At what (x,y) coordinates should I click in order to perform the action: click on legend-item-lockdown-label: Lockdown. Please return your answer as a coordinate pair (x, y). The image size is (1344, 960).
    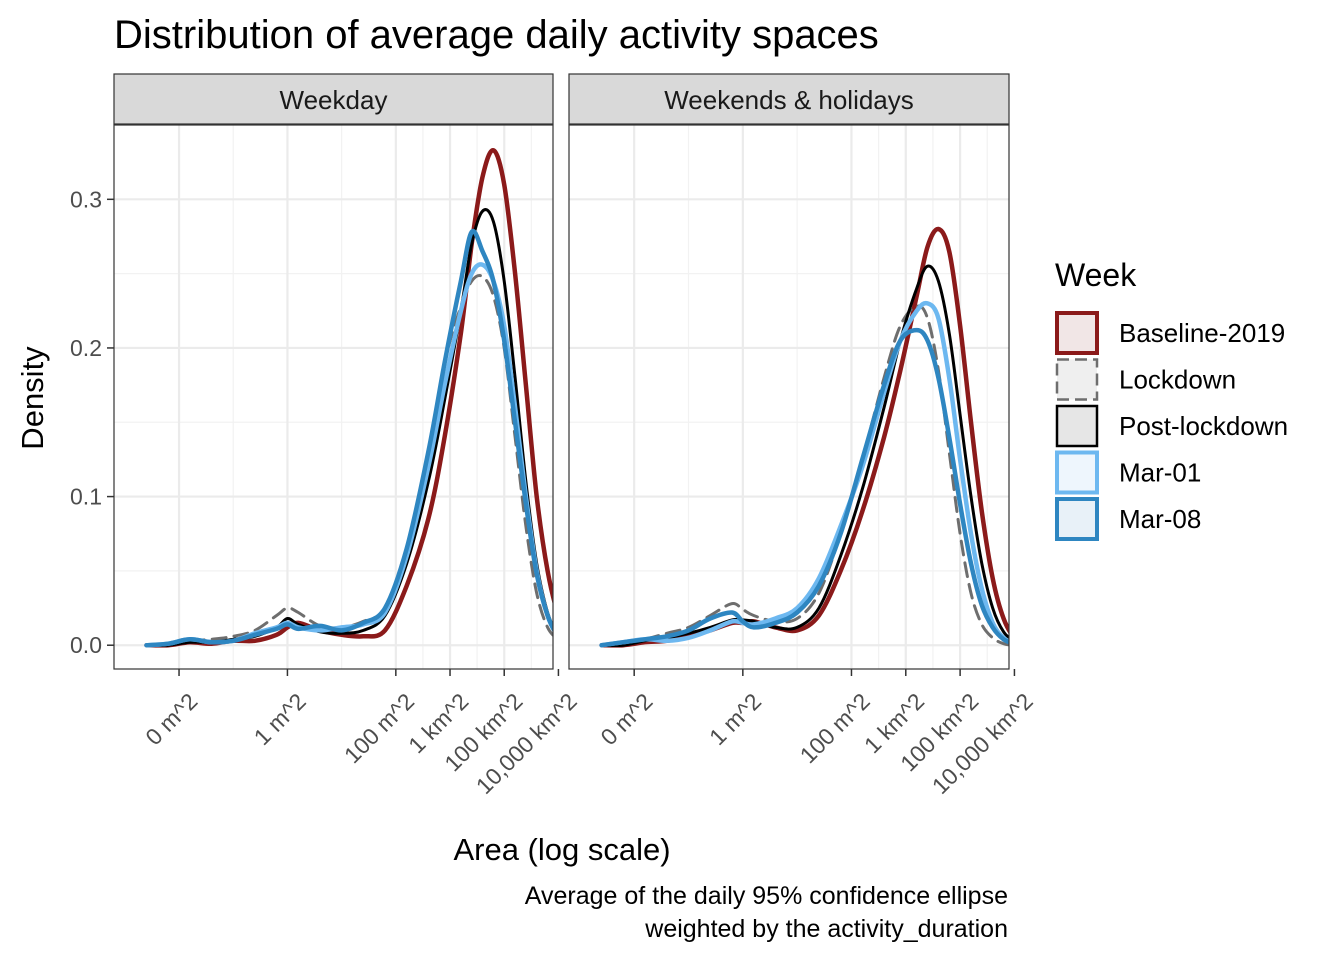
    Looking at the image, I should click on (1177, 380).